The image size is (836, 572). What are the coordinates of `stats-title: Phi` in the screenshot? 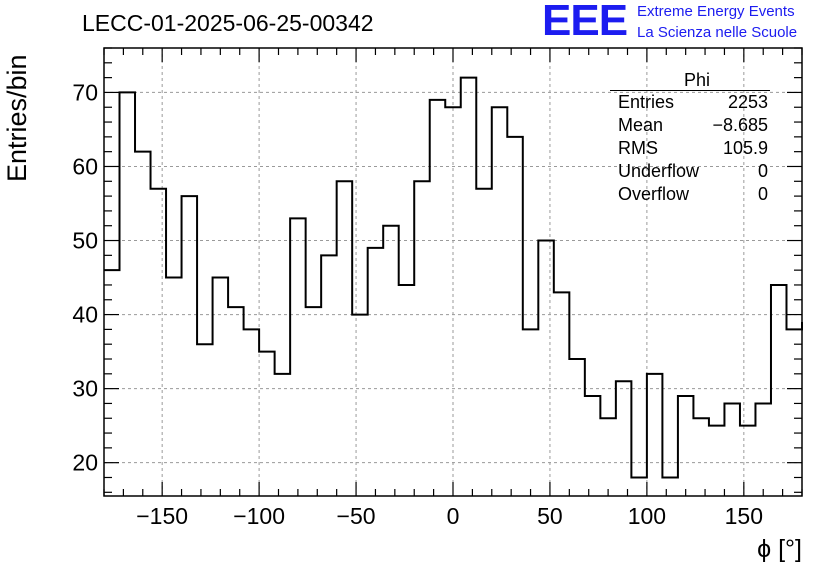 It's located at (690, 80).